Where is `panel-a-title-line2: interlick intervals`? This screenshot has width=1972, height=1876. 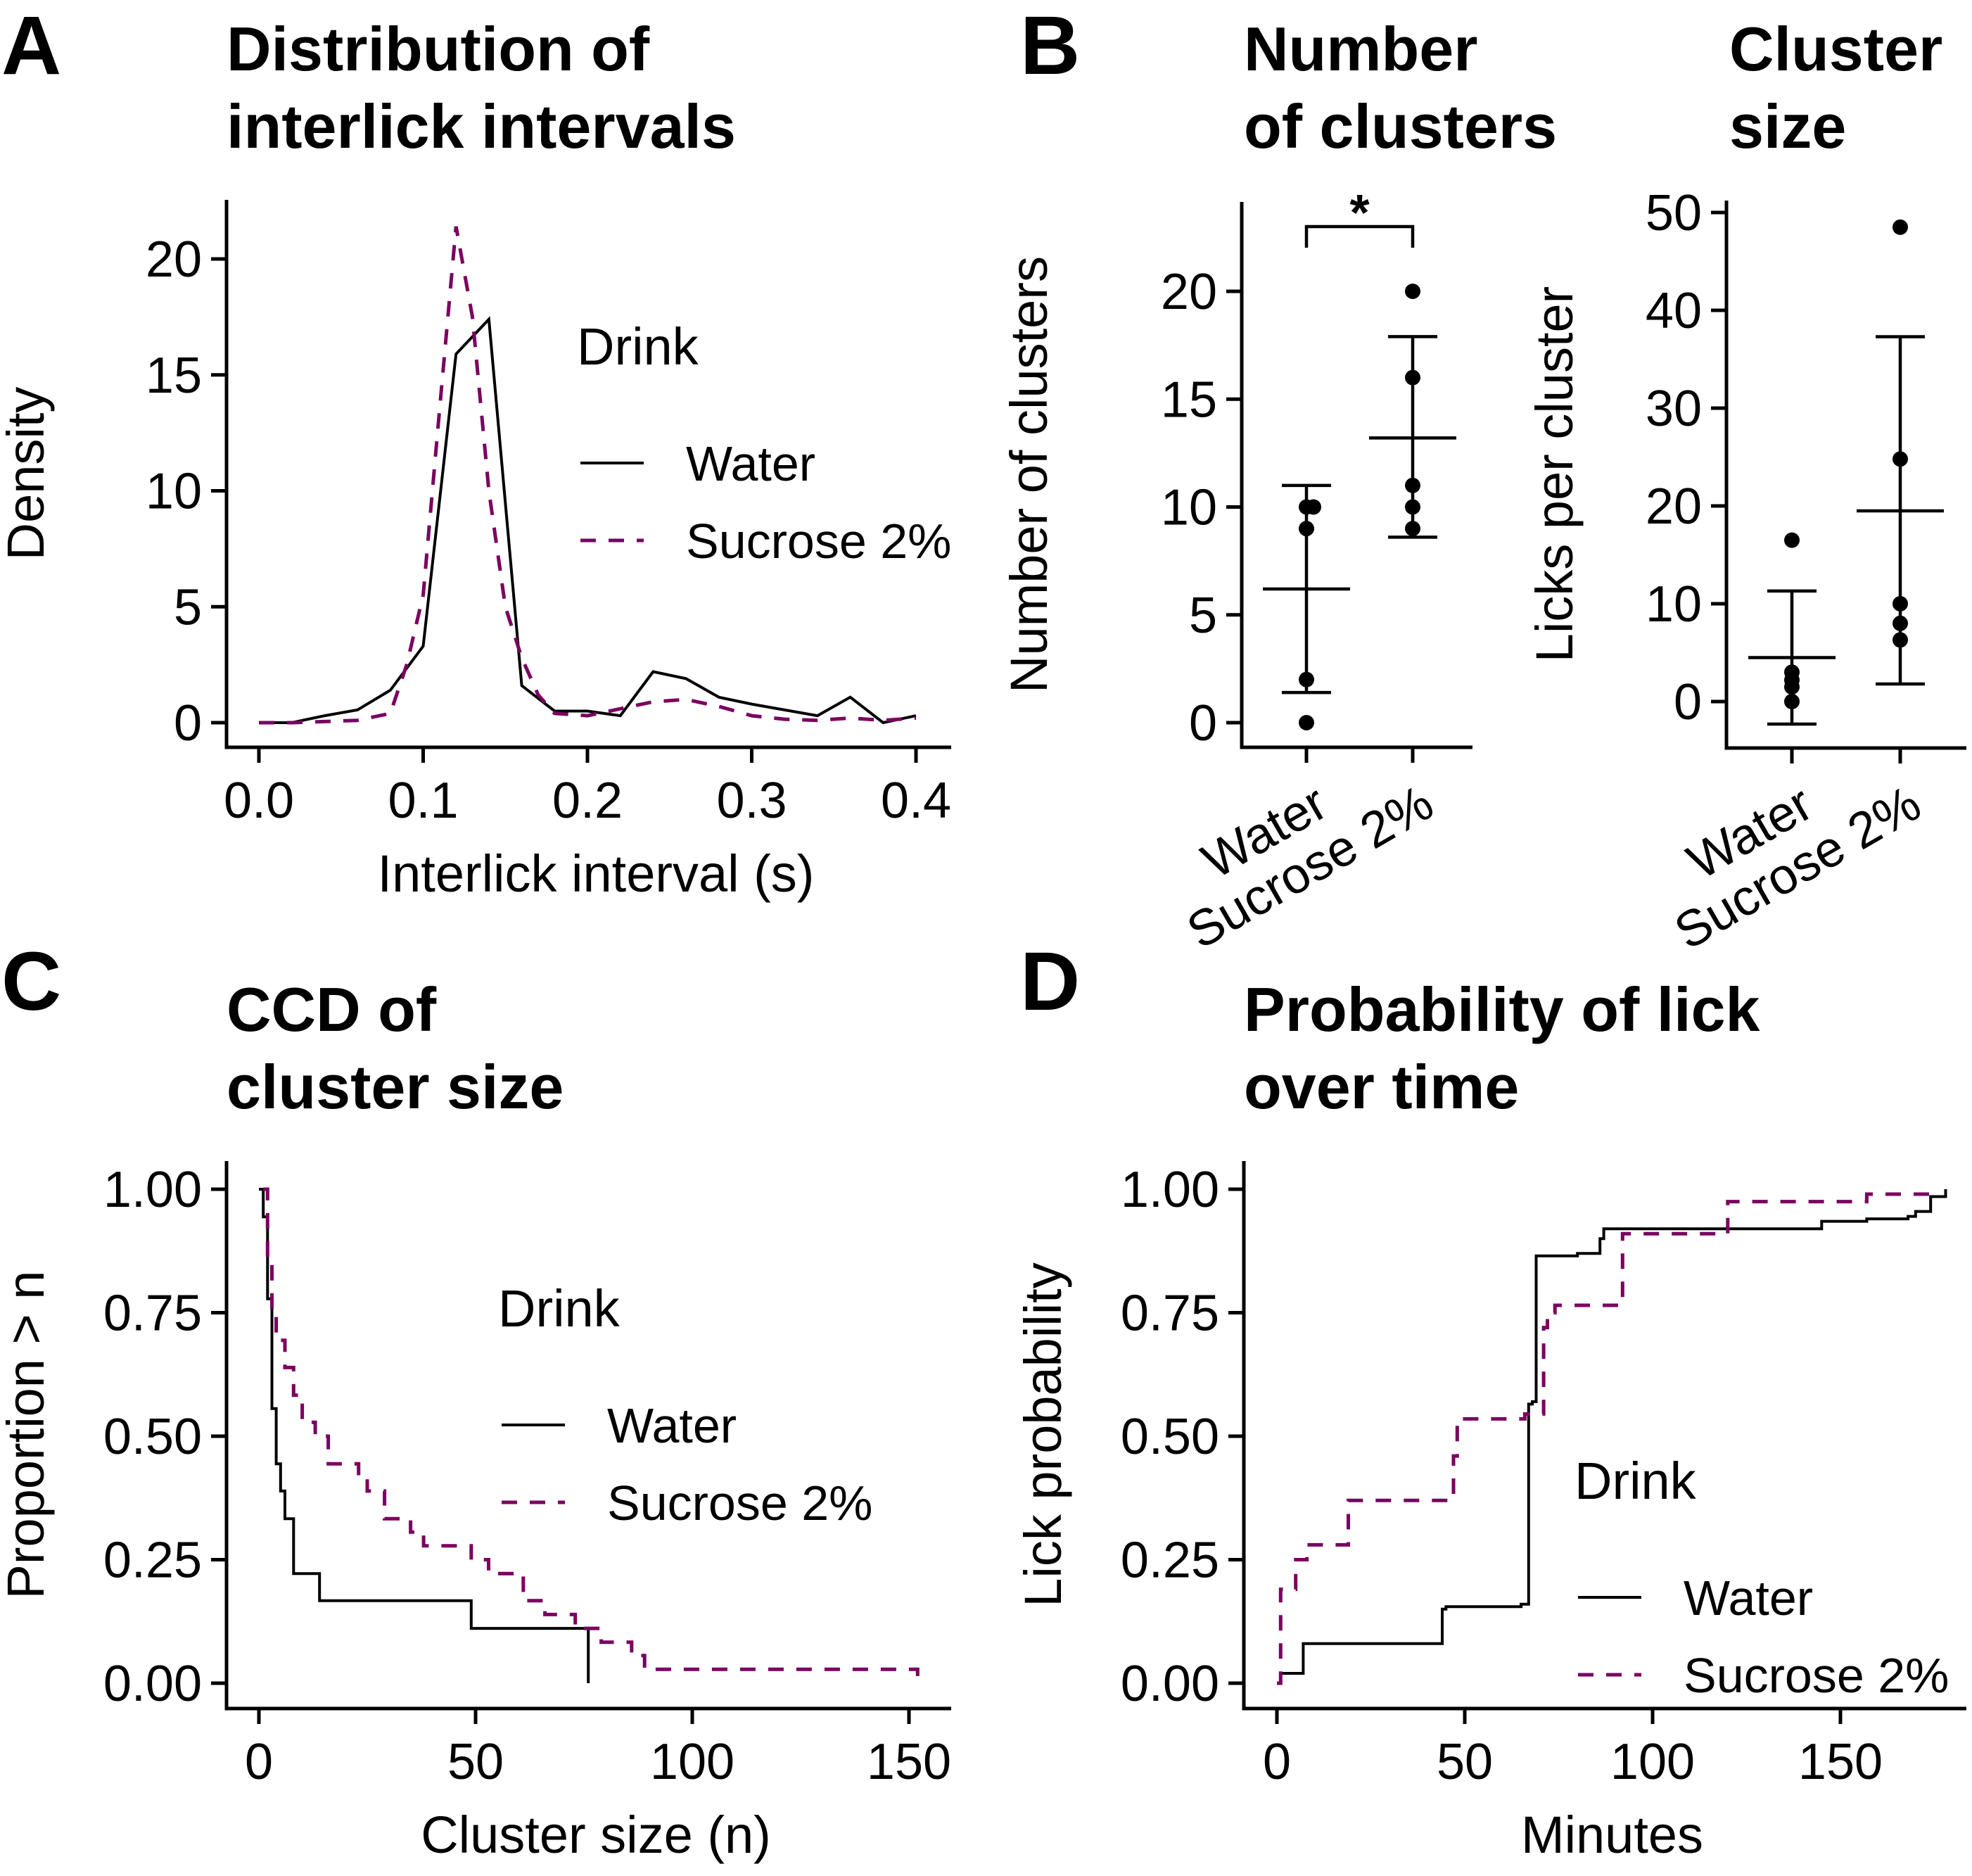
panel-a-title-line2: interlick intervals is located at coordinates (482, 126).